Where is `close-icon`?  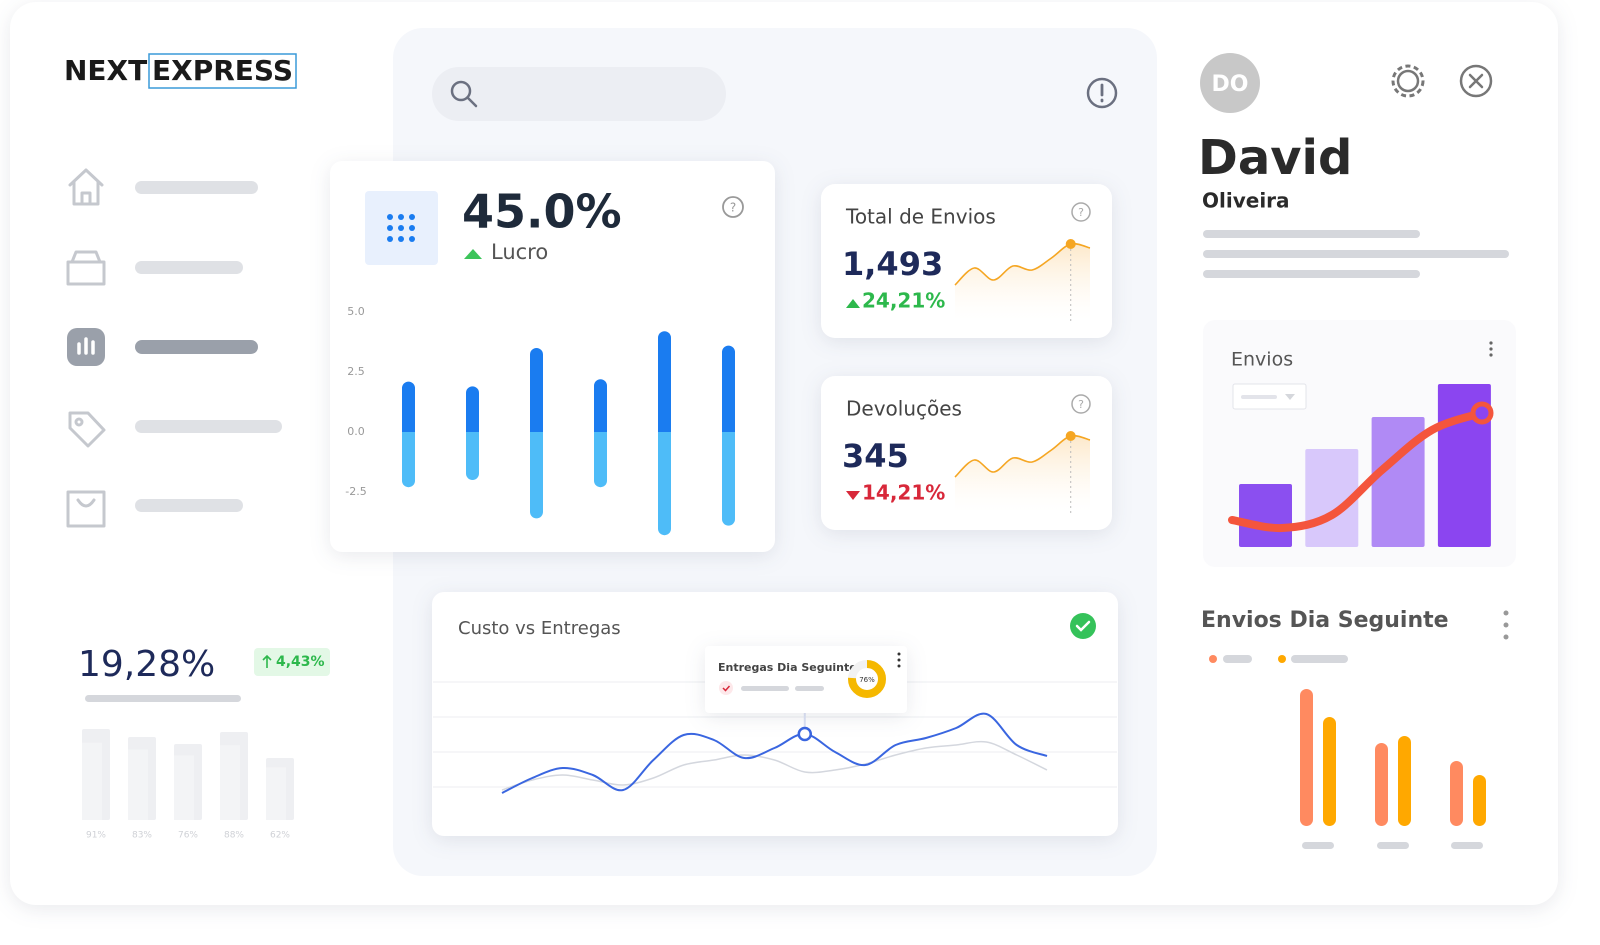 close-icon is located at coordinates (1476, 81).